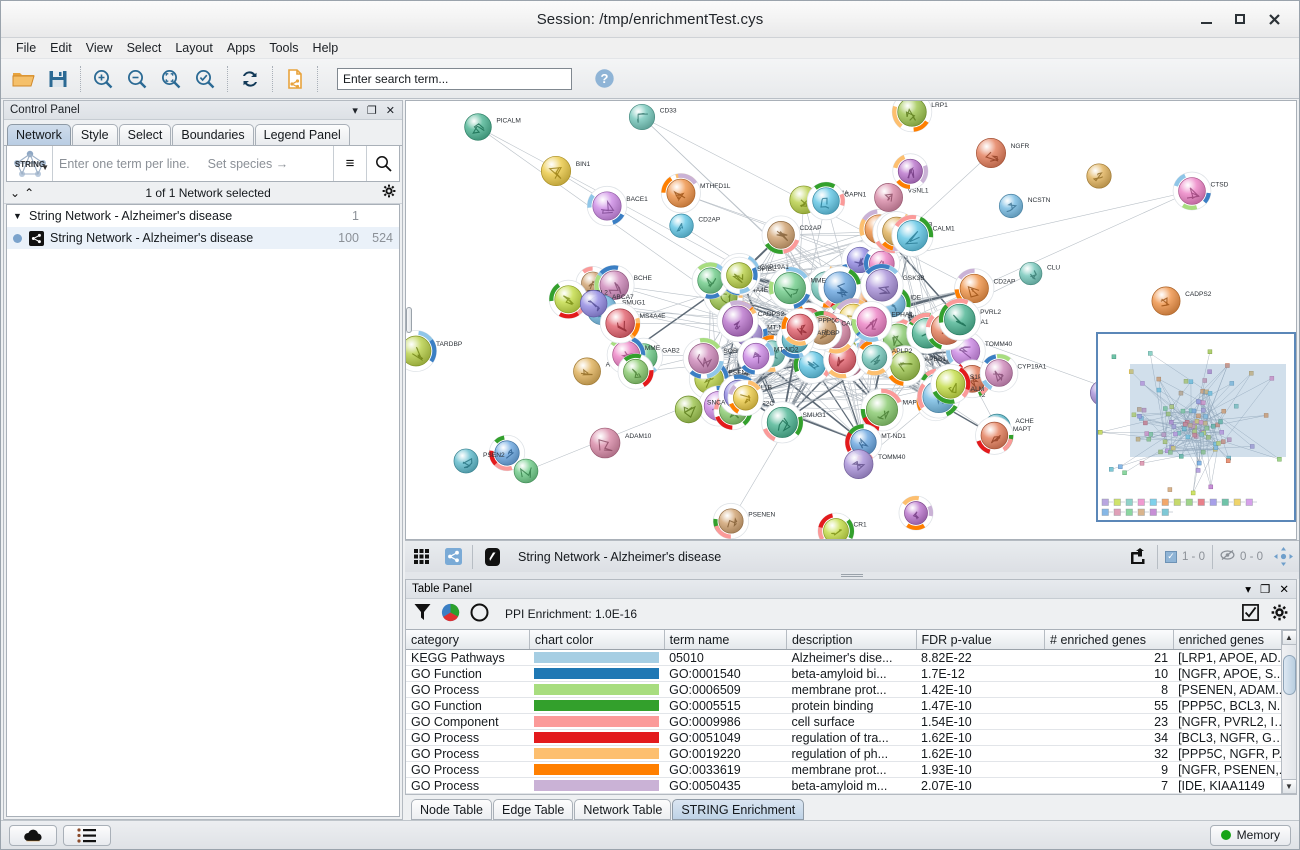 This screenshot has height=850, width=1300. I want to click on scroll-down-arrow: ▼, so click(1288, 786).